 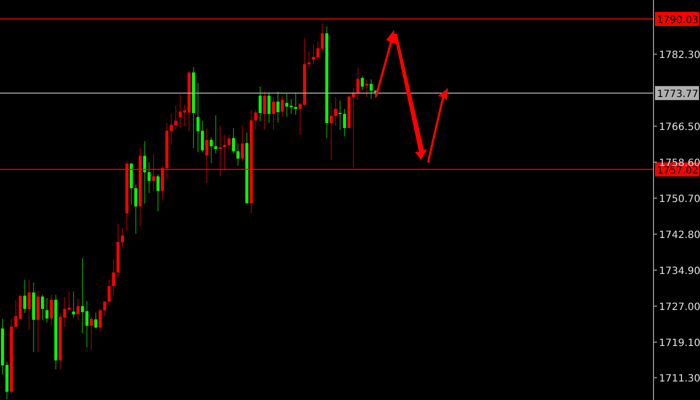 I want to click on y-tick-label: 1727.00, so click(x=679, y=308).